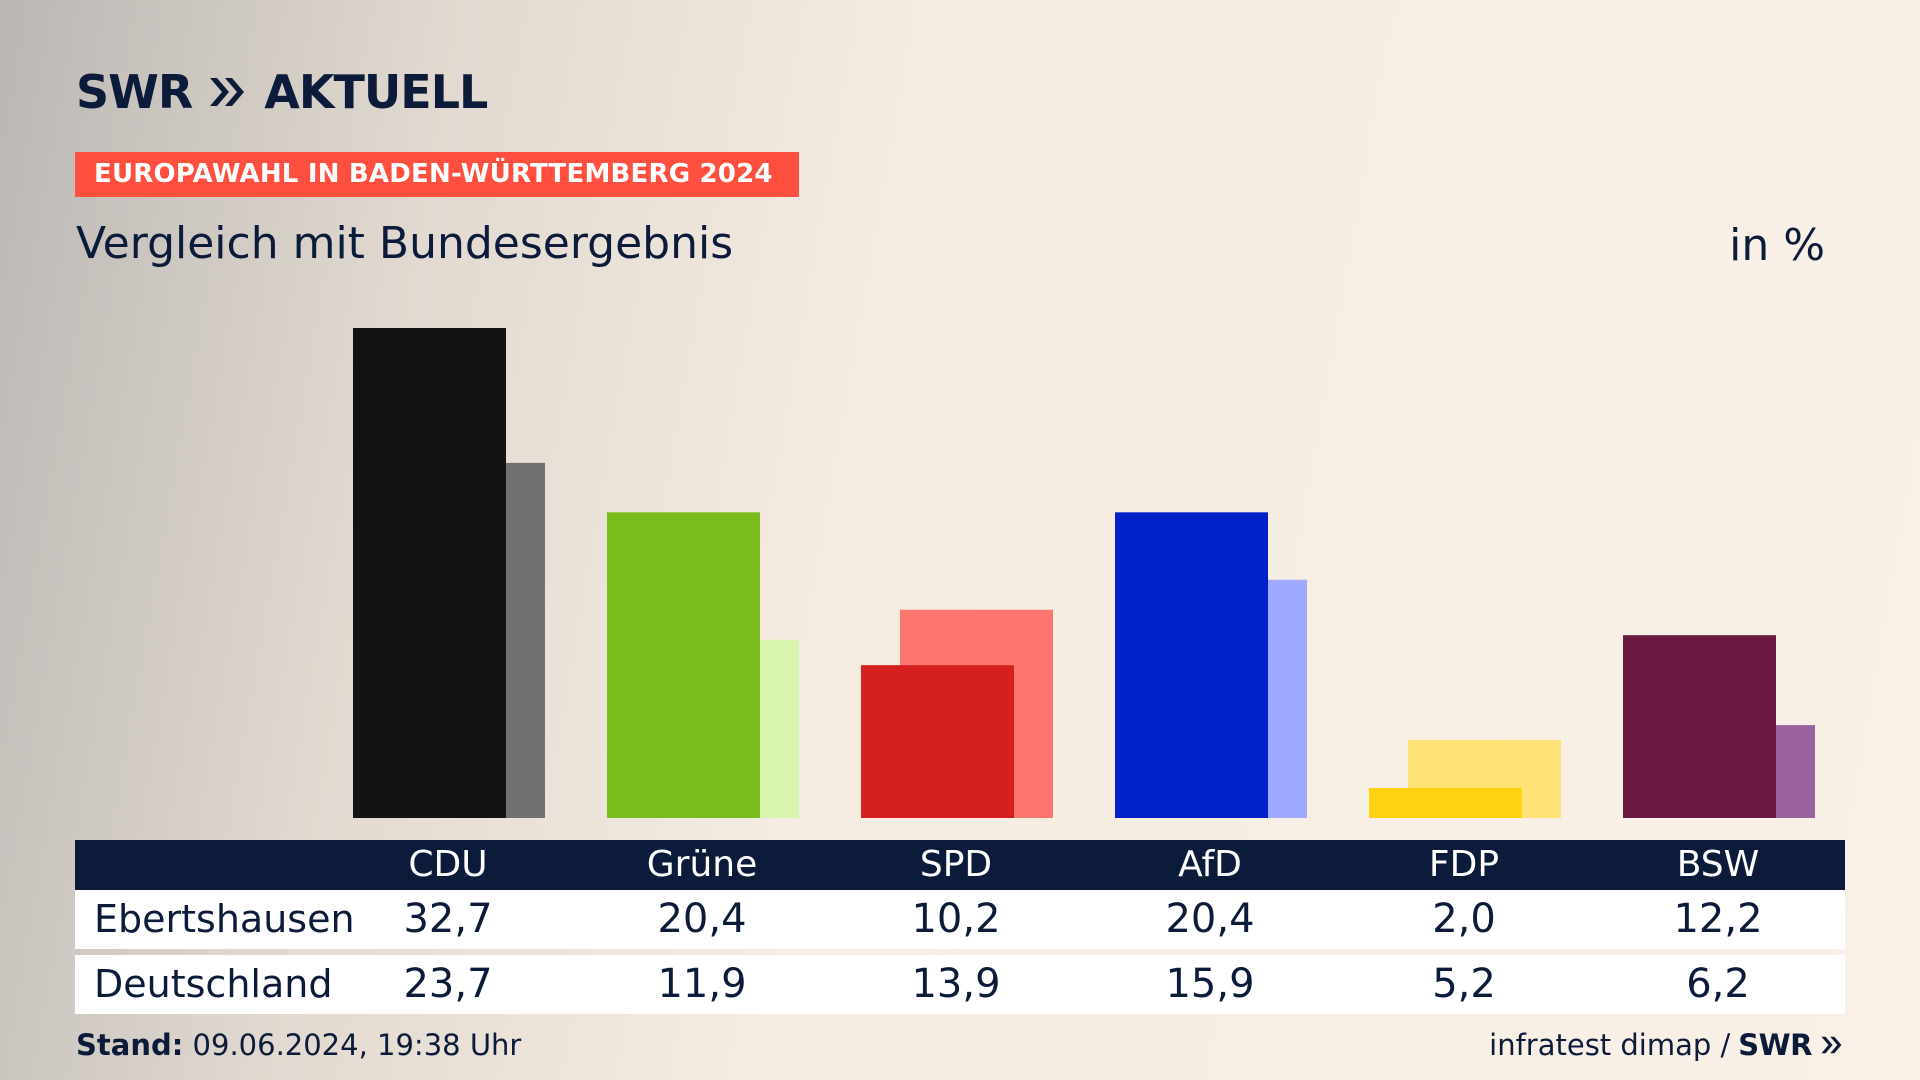 The image size is (1920, 1080). Describe the element at coordinates (227, 92) in the screenshot. I see `chevrons-icon` at that location.